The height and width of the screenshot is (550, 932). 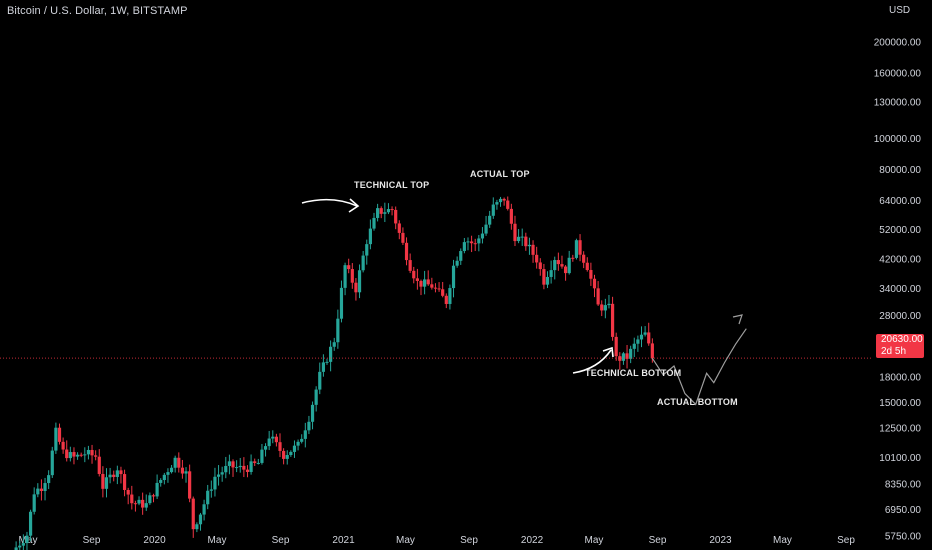 What do you see at coordinates (898, 102) in the screenshot?
I see `y-tick-label: 130000.00` at bounding box center [898, 102].